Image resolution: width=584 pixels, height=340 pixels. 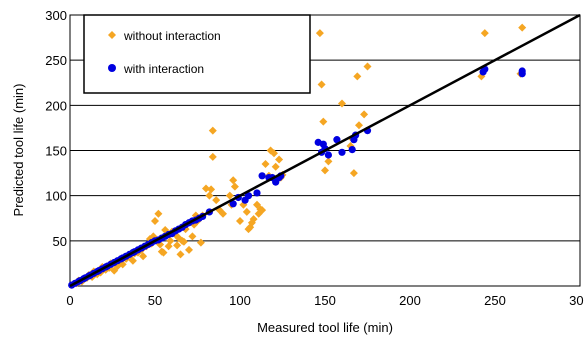 What do you see at coordinates (172, 36) in the screenshot?
I see `legend-label-without-interaction: without interaction` at bounding box center [172, 36].